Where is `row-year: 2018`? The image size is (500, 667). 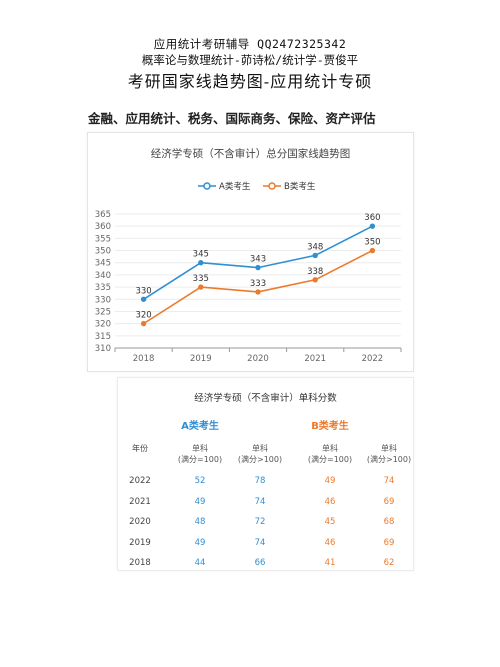 row-year: 2018 is located at coordinates (140, 563).